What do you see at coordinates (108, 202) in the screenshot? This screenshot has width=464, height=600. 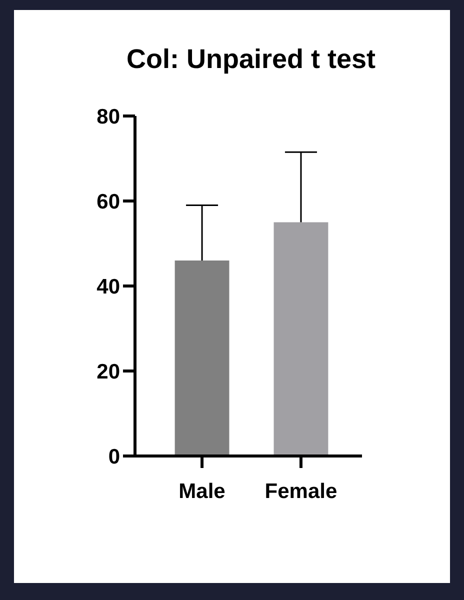 I see `y-tick-label: 60` at bounding box center [108, 202].